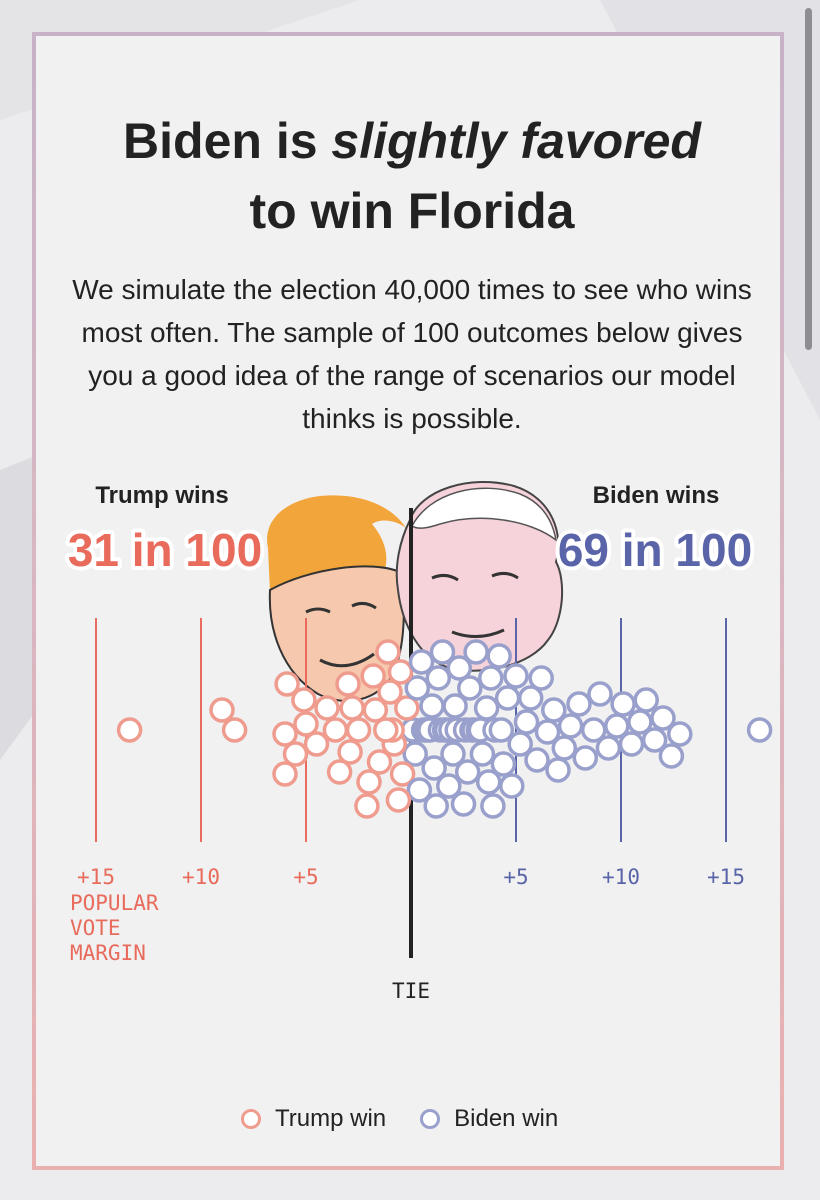  Describe the element at coordinates (621, 877) in the screenshot. I see `tick-label-biden-10: +10` at that location.